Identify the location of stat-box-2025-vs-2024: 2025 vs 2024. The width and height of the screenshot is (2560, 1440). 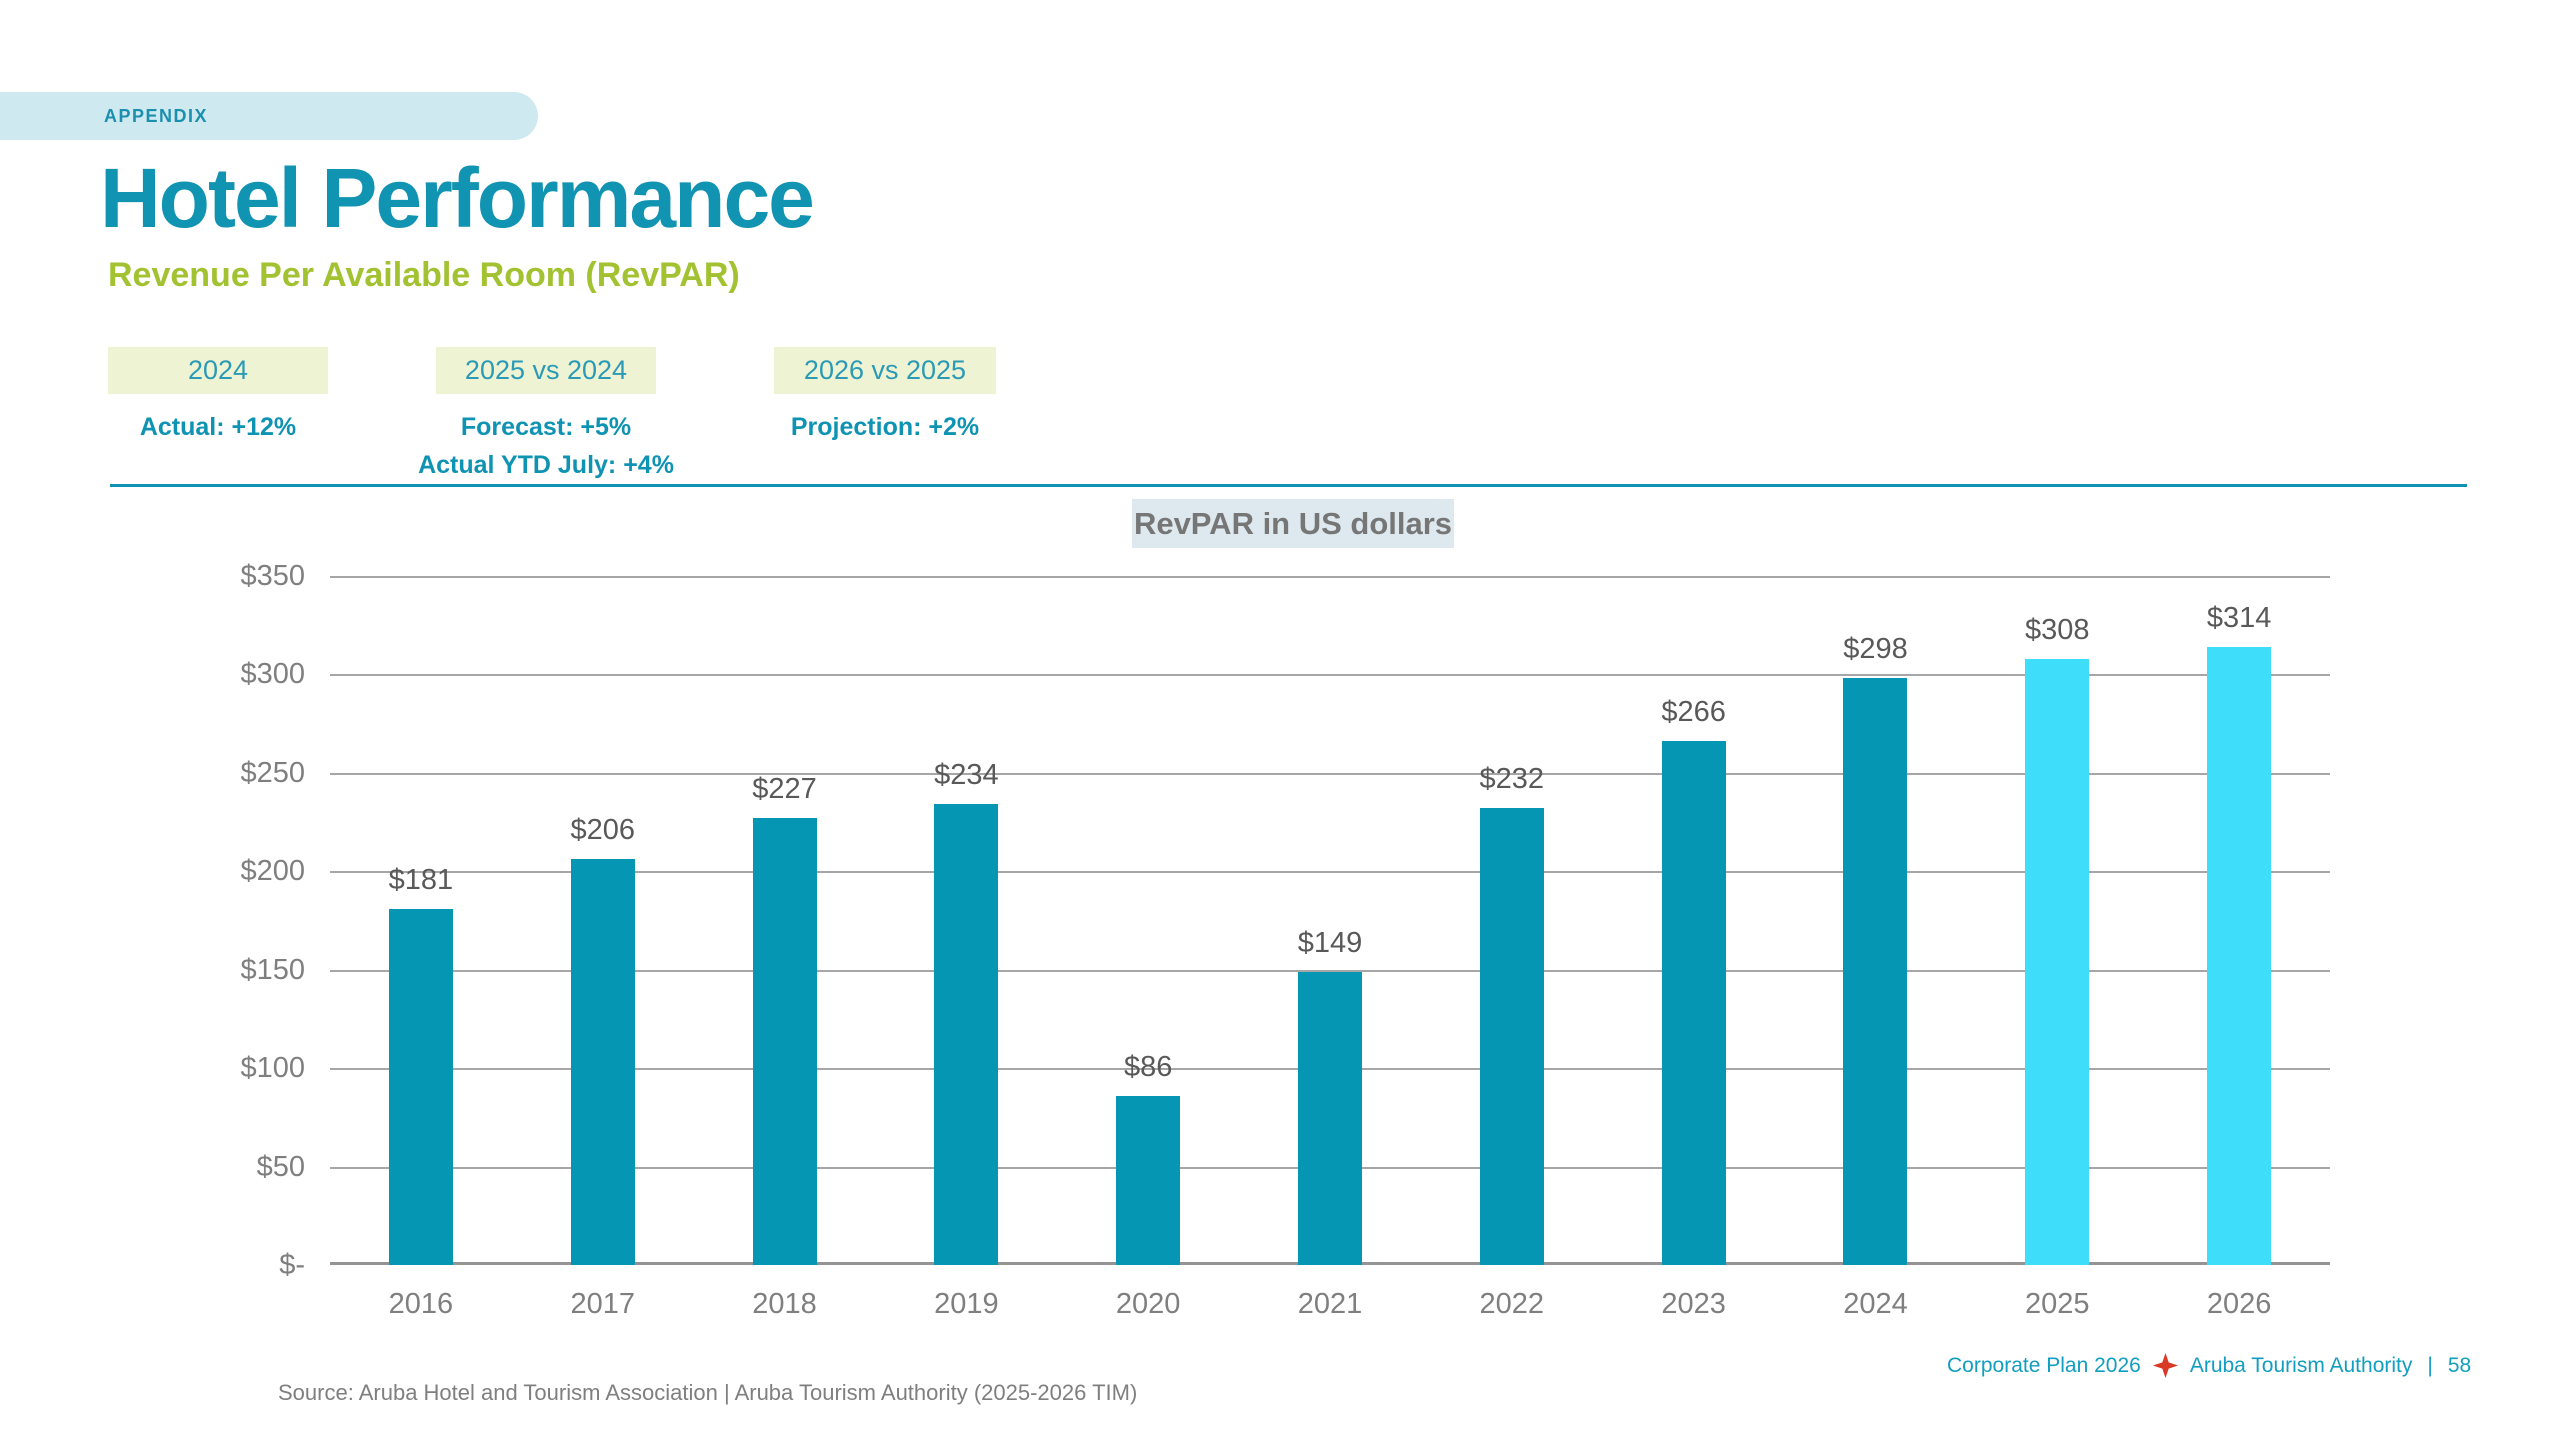
(546, 370).